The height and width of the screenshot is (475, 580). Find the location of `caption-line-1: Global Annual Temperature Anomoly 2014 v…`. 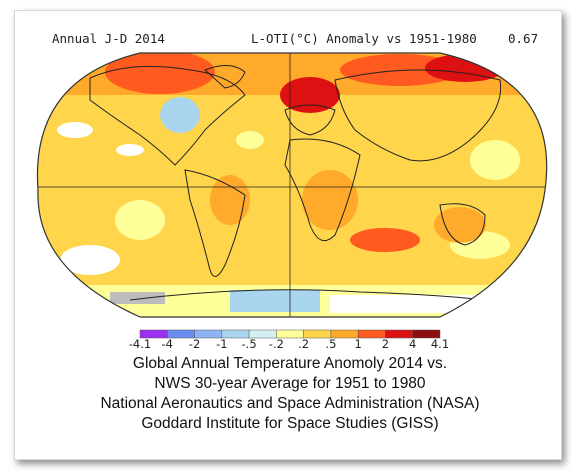

caption-line-1: Global Annual Temperature Anomoly 2014 v… is located at coordinates (290, 363).